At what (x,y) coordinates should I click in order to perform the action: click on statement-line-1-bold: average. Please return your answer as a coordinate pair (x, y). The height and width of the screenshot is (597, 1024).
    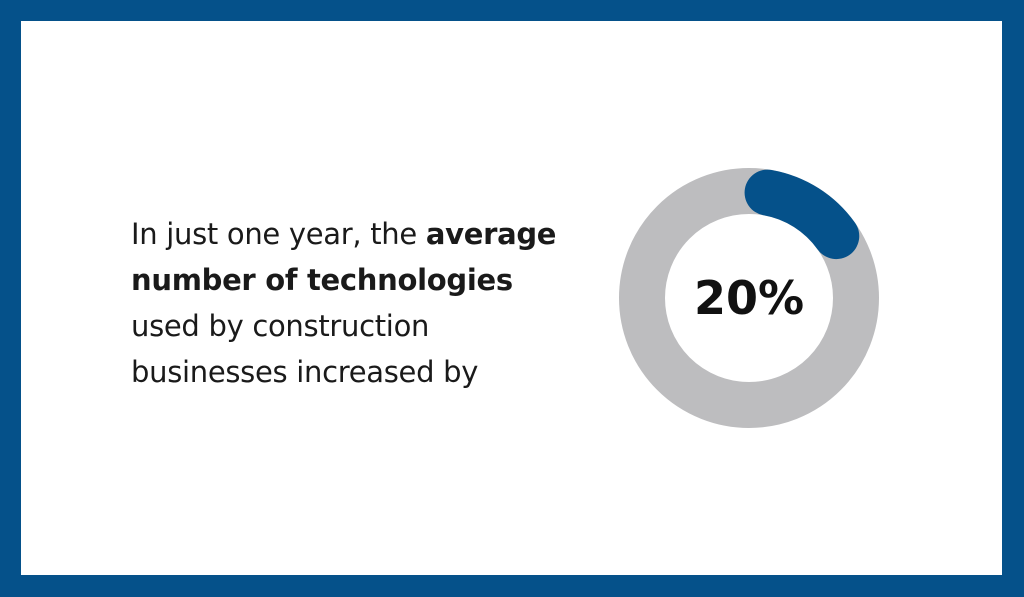
    Looking at the image, I should click on (491, 234).